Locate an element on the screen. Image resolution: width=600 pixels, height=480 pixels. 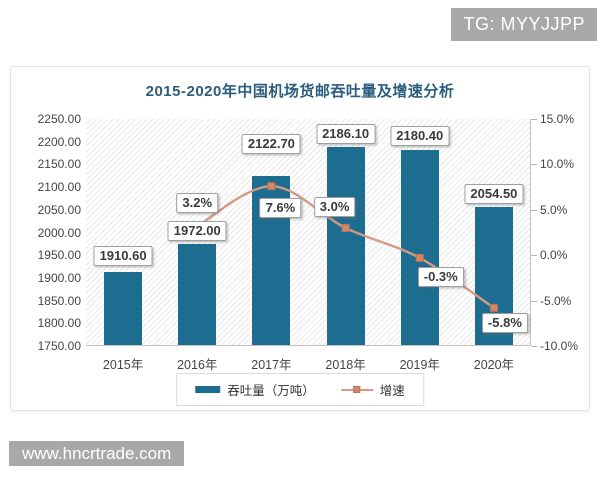
y-axis-left-label: 1750.00 is located at coordinates (59, 346).